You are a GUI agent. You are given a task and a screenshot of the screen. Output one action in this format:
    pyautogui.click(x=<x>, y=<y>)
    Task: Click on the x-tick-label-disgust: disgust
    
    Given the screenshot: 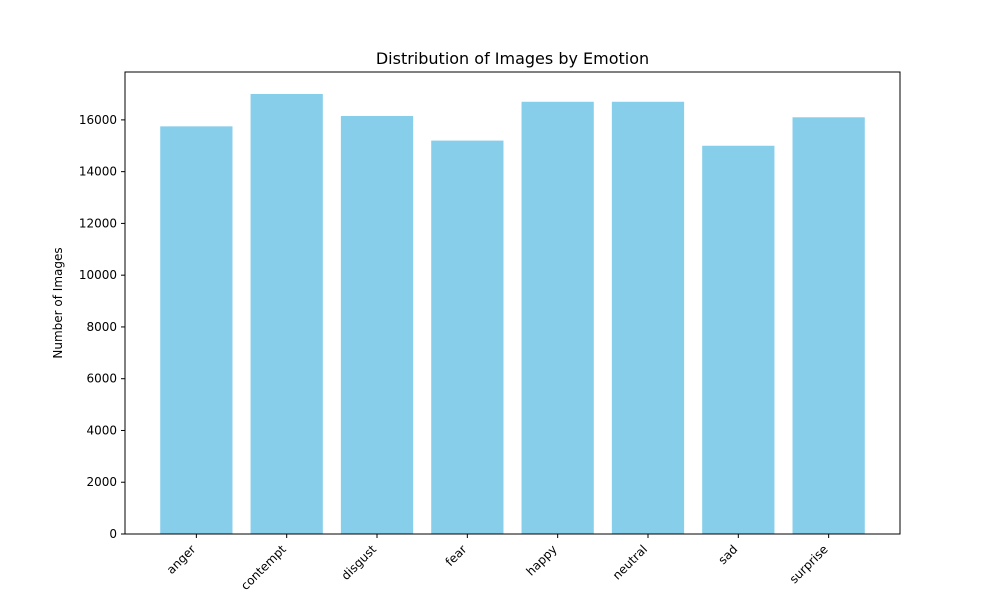 What is the action you would take?
    pyautogui.click(x=359, y=562)
    